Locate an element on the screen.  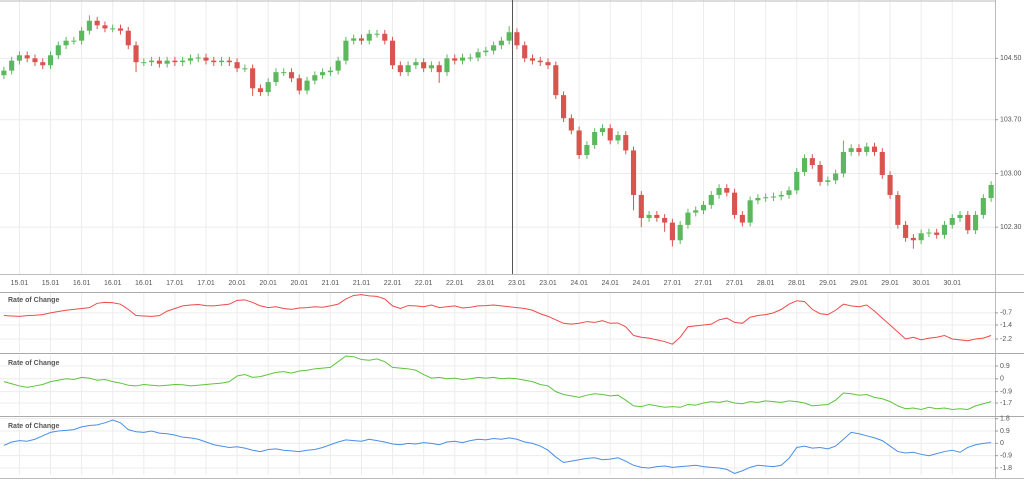
roc-line is located at coordinates (497, 319).